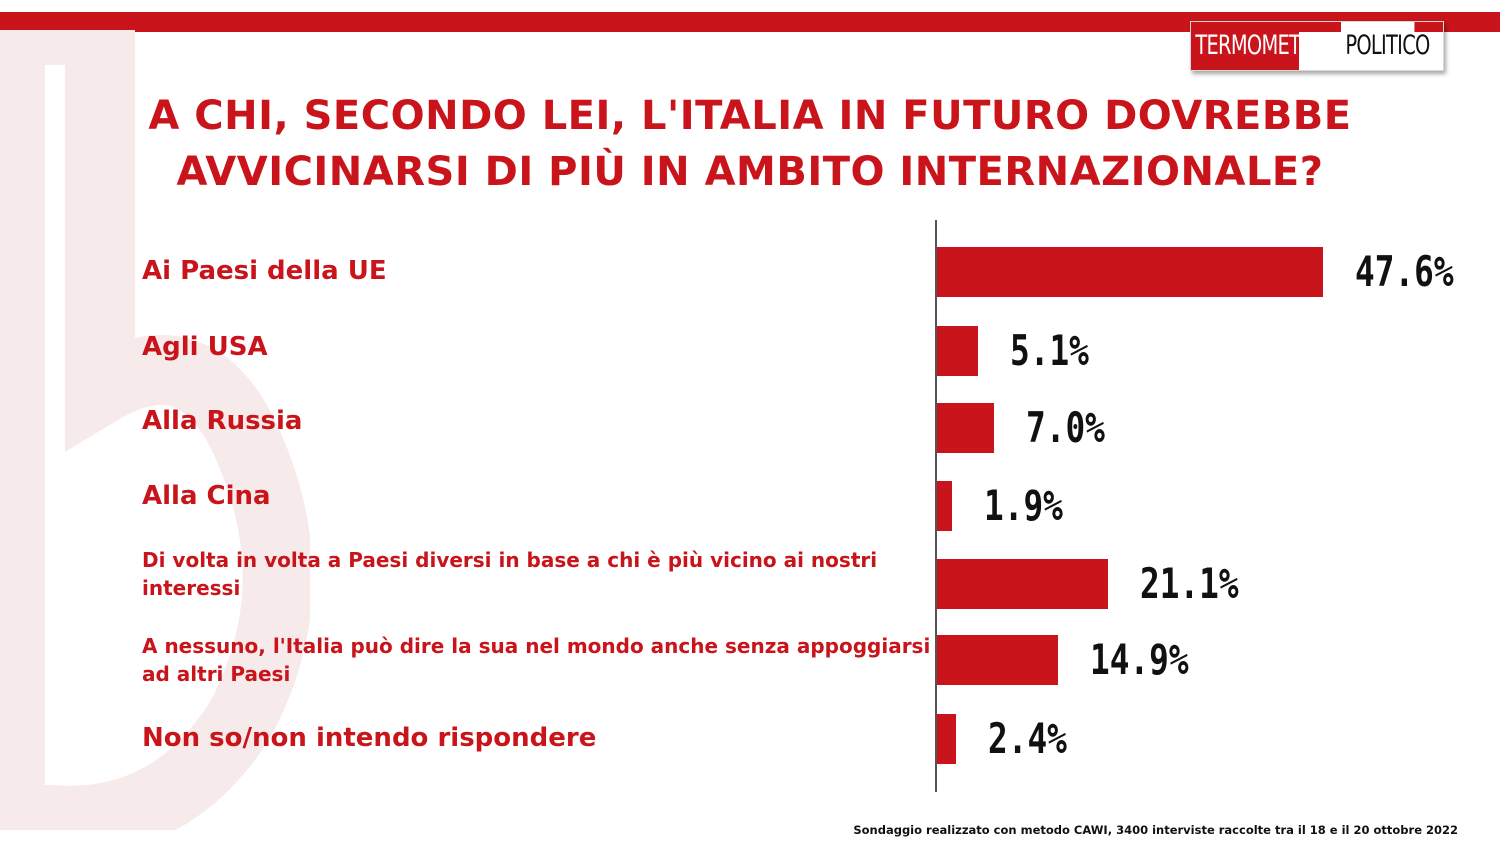  What do you see at coordinates (936, 506) in the screenshot?
I see `chart-axis-line` at bounding box center [936, 506].